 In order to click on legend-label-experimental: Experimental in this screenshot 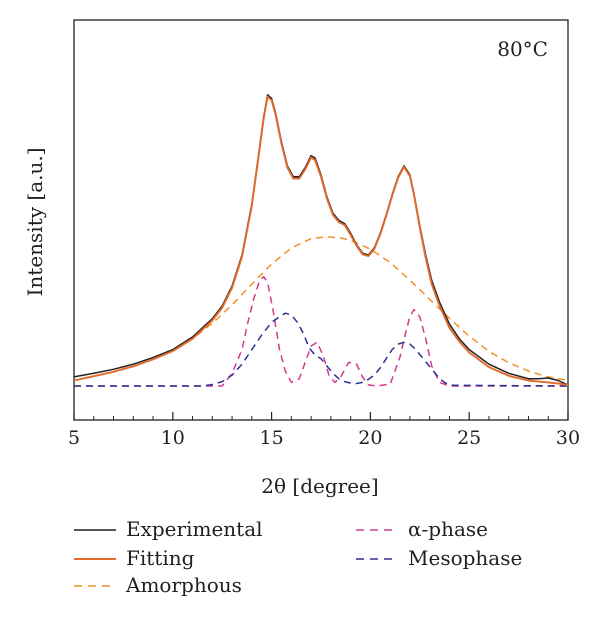, I will do `click(194, 529)`.